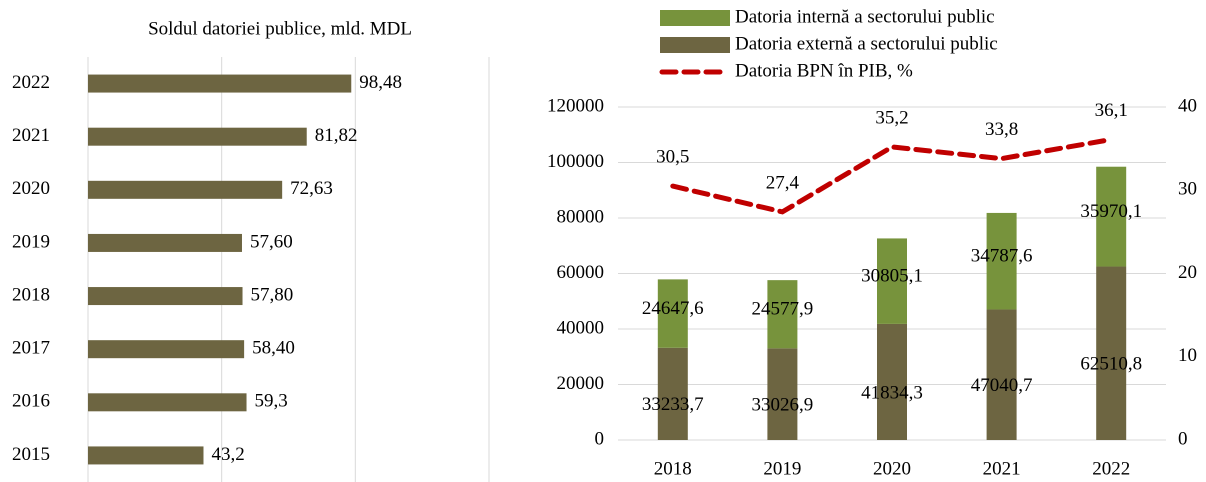 The image size is (1206, 482). I want to click on data-label: 24577,9, so click(783, 309).